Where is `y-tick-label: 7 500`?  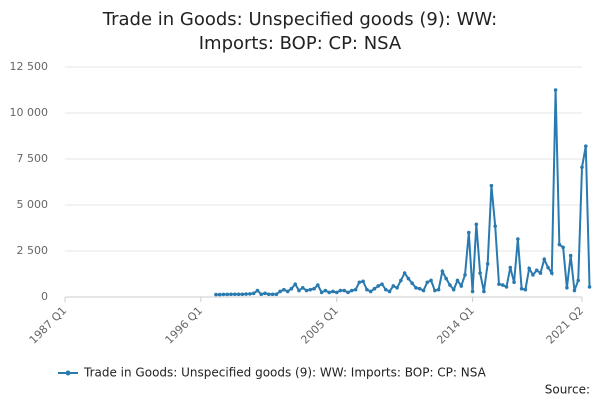
y-tick-label: 7 500 is located at coordinates (33, 158).